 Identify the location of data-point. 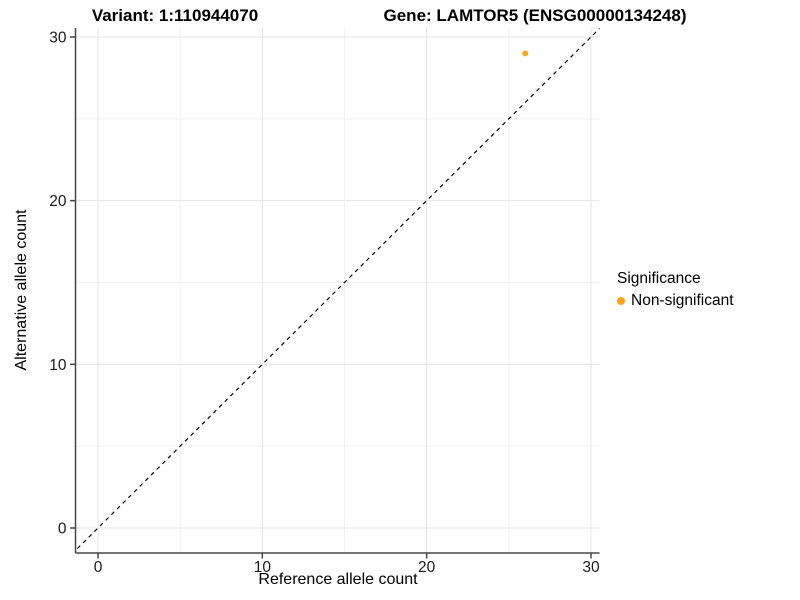
(525, 53).